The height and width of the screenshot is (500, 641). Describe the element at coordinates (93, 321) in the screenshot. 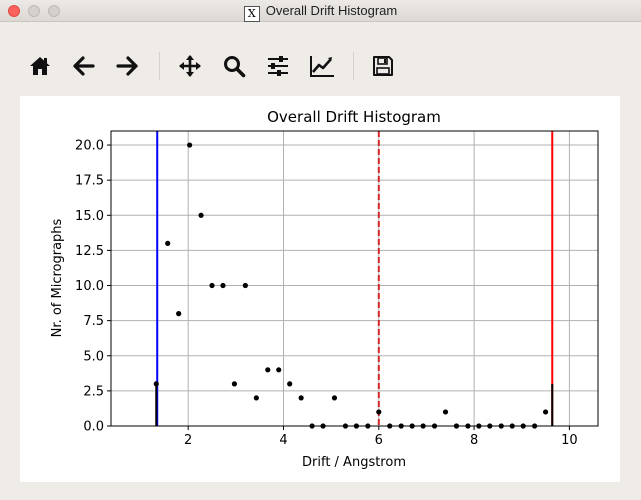

I see `y-tick-label: 7.5` at that location.